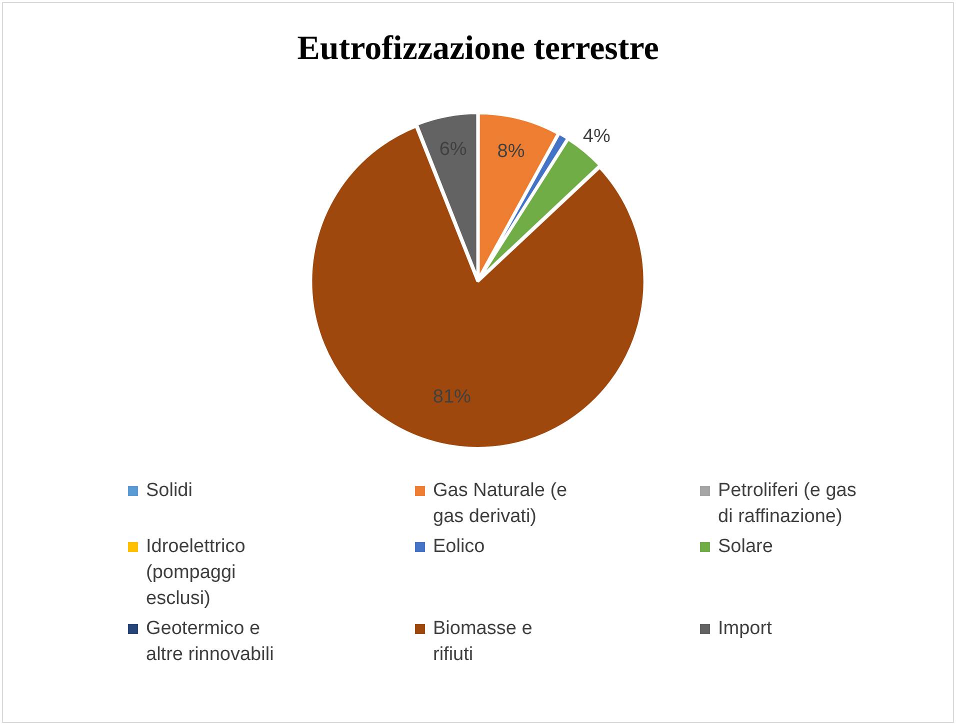 Image resolution: width=956 pixels, height=725 pixels. Describe the element at coordinates (196, 573) in the screenshot. I see `legend-label: Idroelettrico (pompaggi esclusi)` at that location.